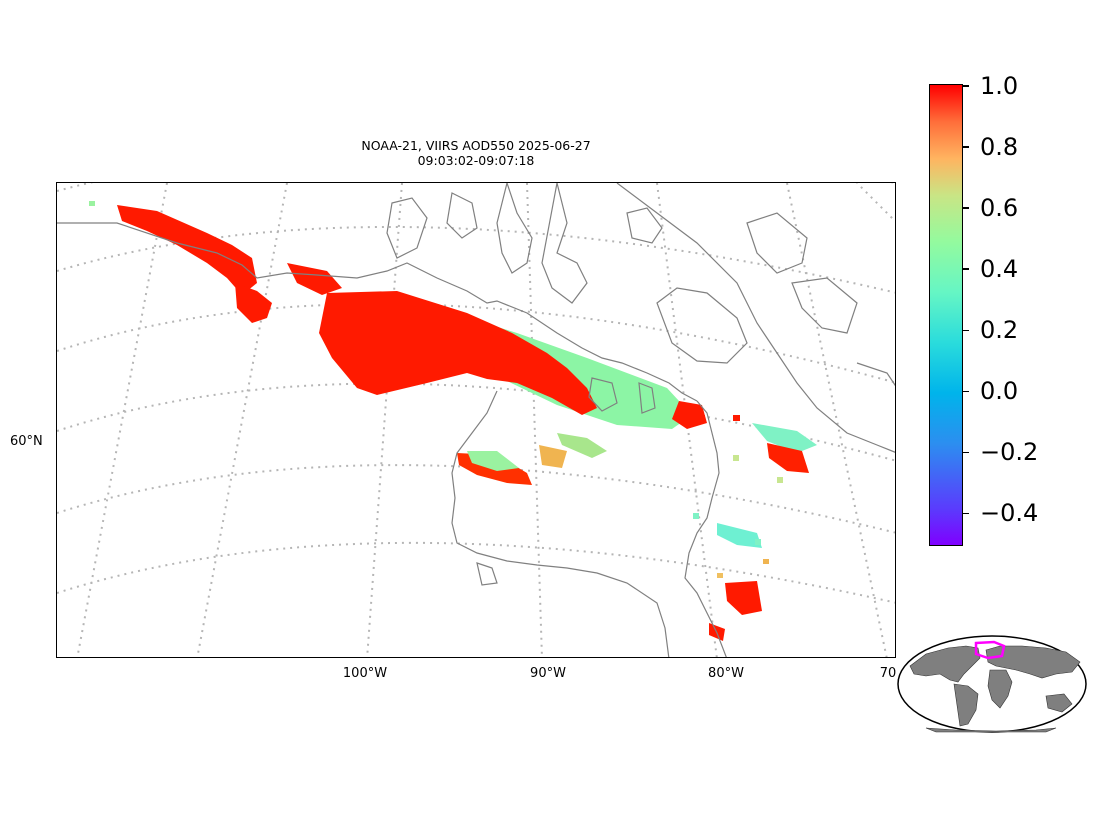 This screenshot has height=840, width=1120. What do you see at coordinates (548, 673) in the screenshot?
I see `lon-label-90w: 90°W` at bounding box center [548, 673].